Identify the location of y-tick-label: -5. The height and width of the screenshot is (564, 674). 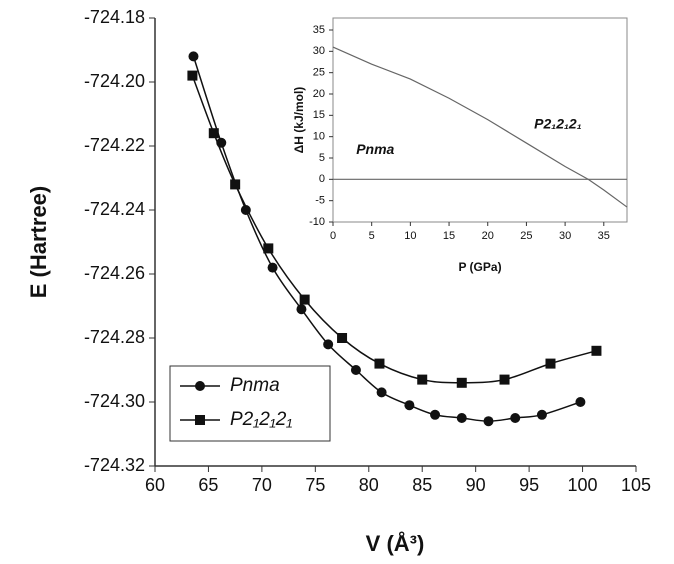
(320, 201).